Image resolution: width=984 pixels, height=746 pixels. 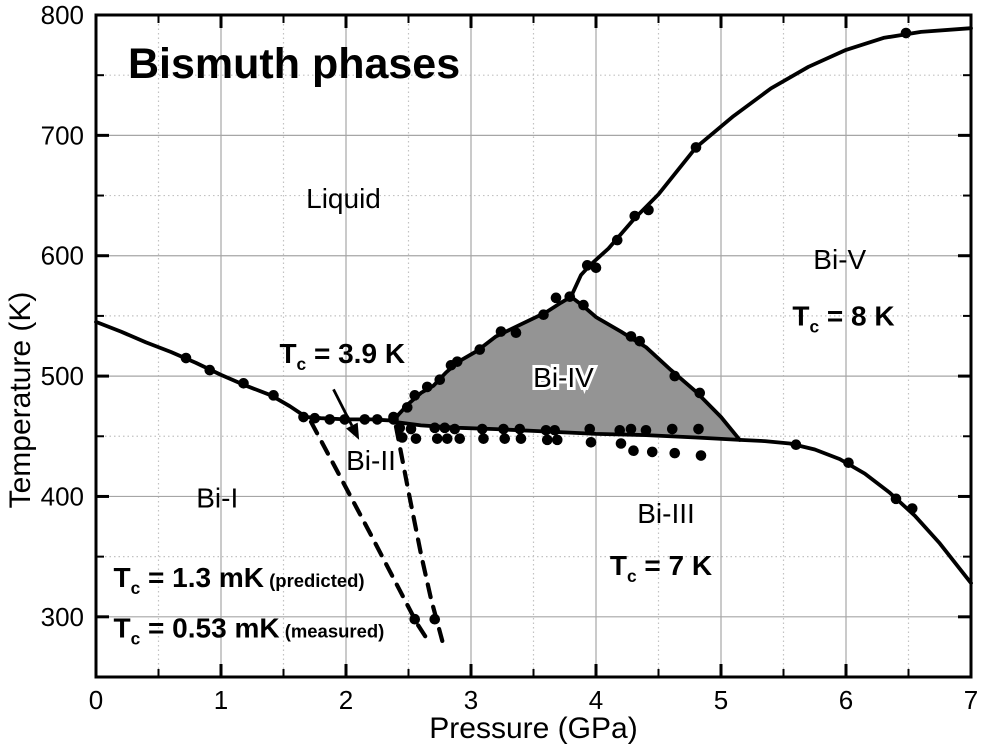 I want to click on svg-text: Bismuth phases, so click(x=294, y=64).